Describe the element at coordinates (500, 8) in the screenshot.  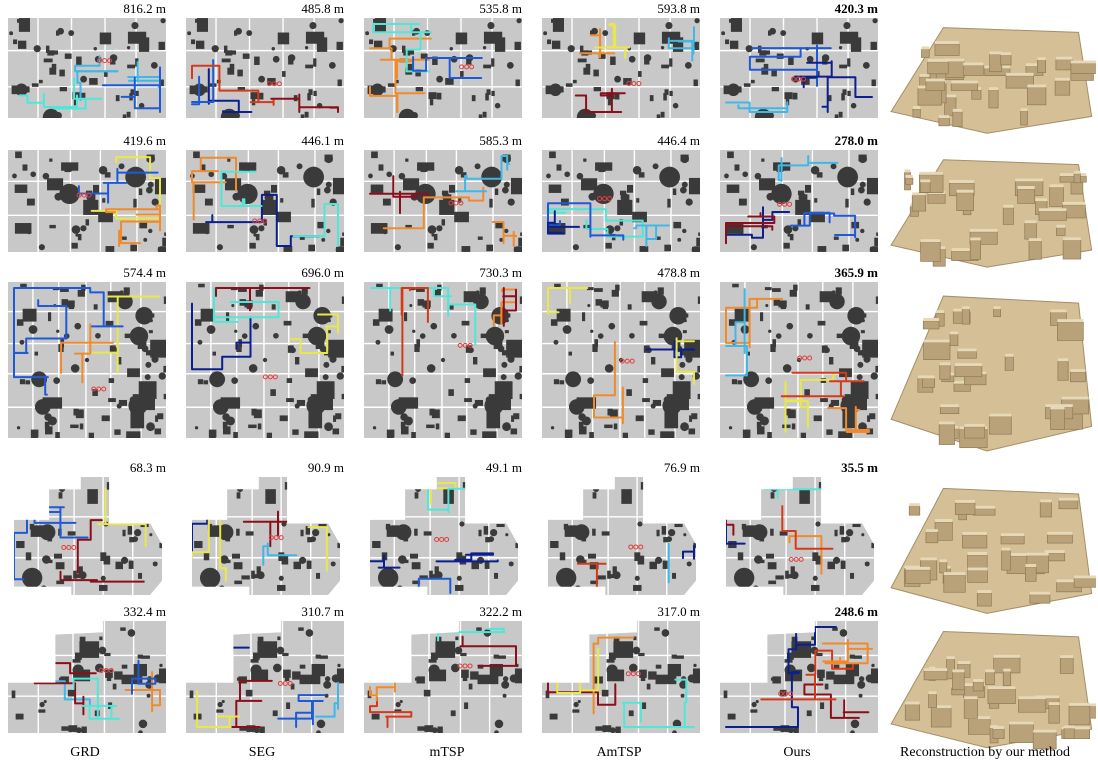
I see `path-length-label: 535.8 m` at that location.